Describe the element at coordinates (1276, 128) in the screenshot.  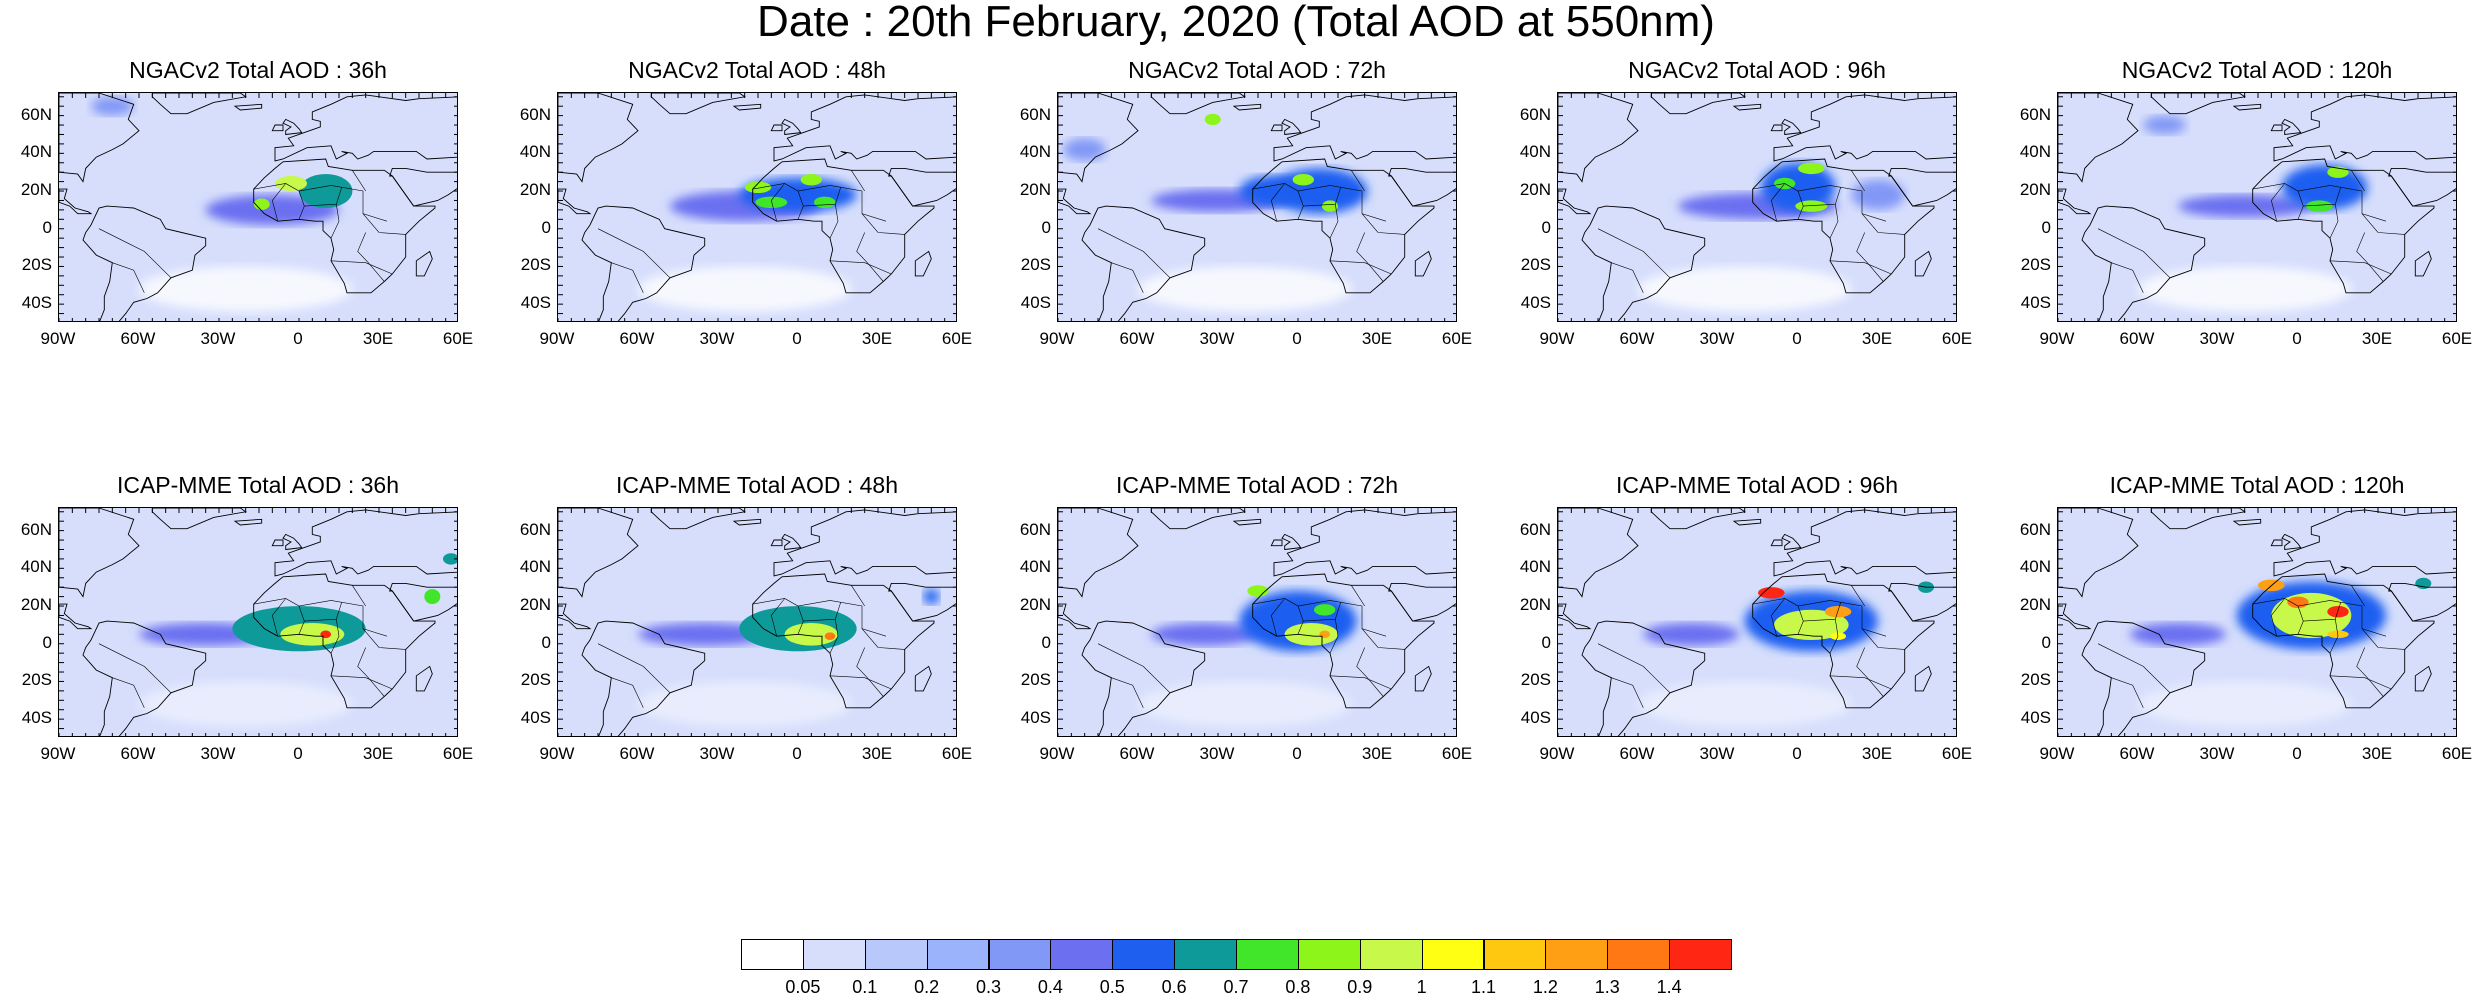
I see `coastline-ireland` at that location.